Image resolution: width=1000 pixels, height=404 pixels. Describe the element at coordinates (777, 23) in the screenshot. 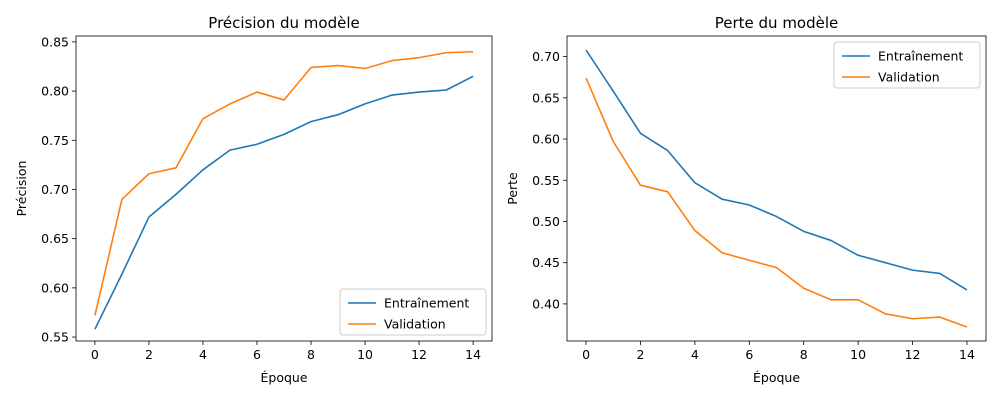

I see `chart-title: Perte du modèle` at that location.